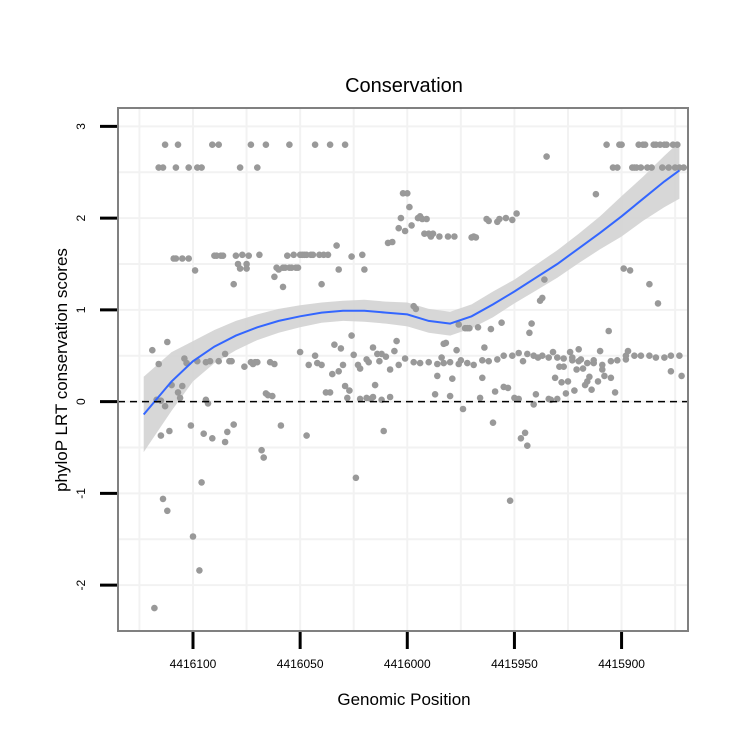 The height and width of the screenshot is (750, 750). Describe the element at coordinates (81, 401) in the screenshot. I see `y-tick-label: 0` at that location.